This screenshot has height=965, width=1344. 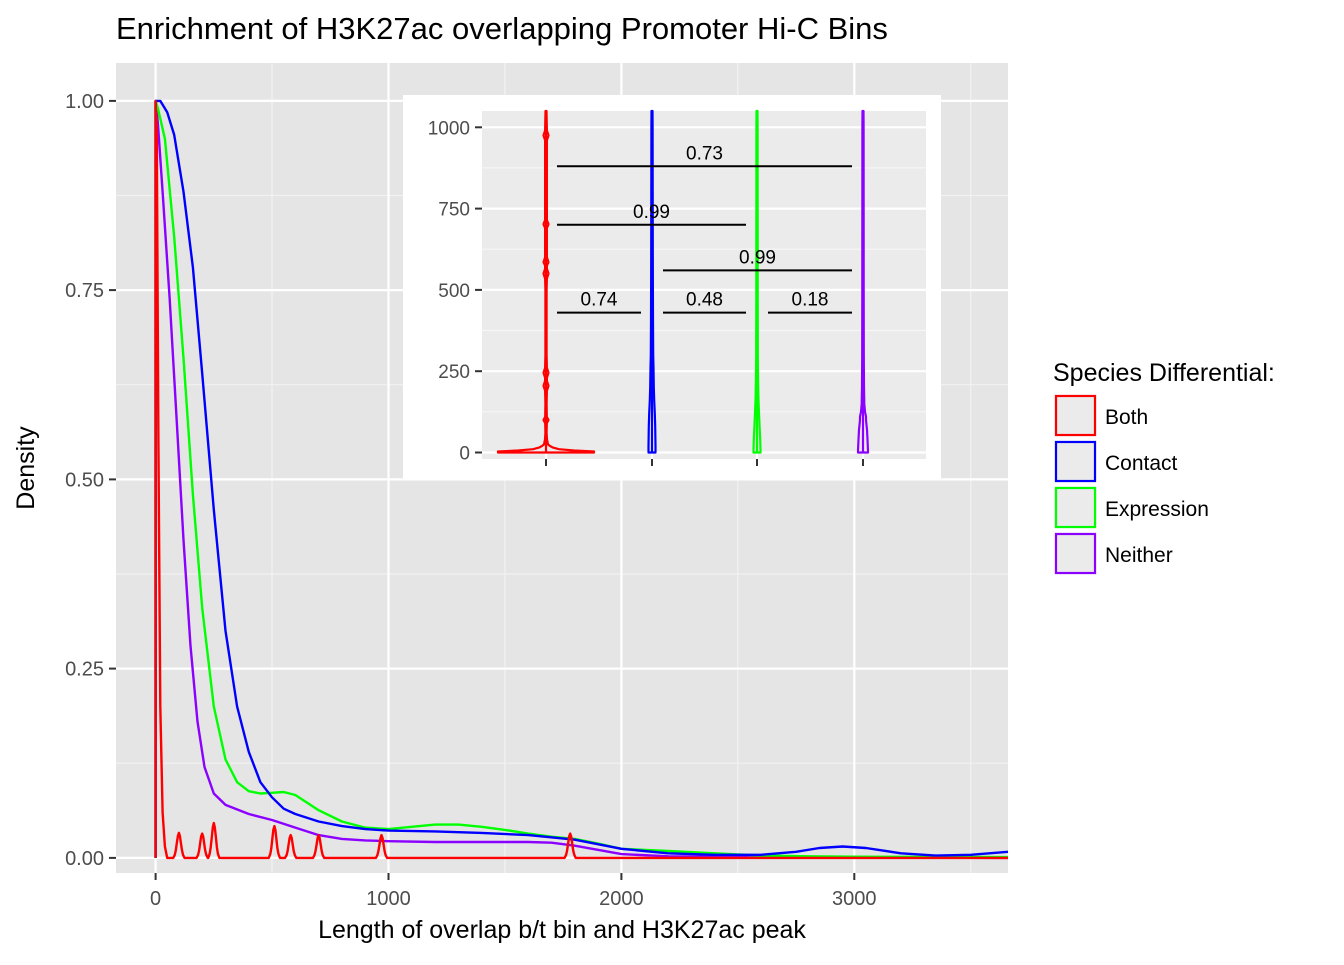 I want to click on legend-items: Both Contact Expression Neither, so click(x=1131, y=484).